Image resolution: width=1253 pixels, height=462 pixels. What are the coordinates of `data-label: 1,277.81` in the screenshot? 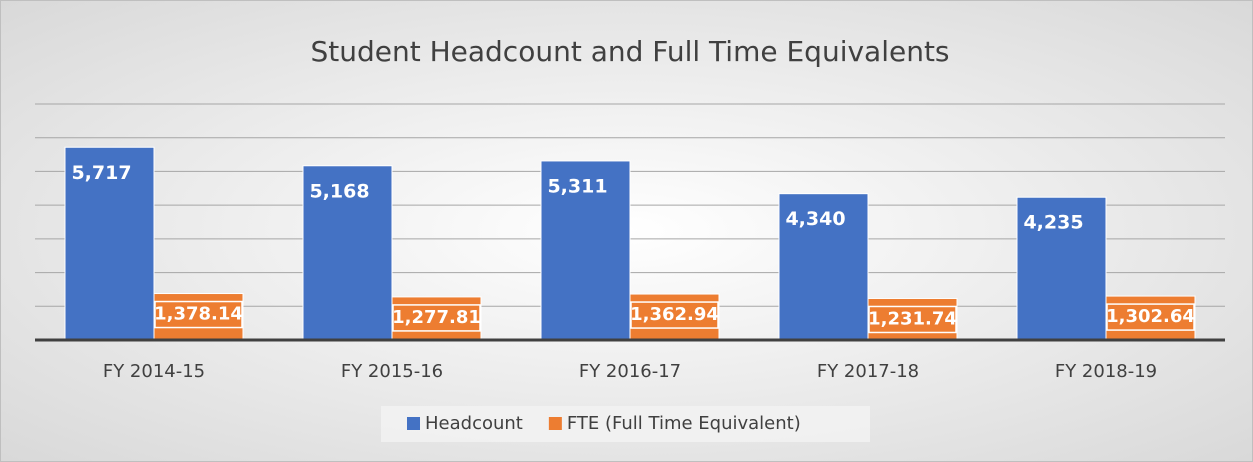 It's located at (436, 317).